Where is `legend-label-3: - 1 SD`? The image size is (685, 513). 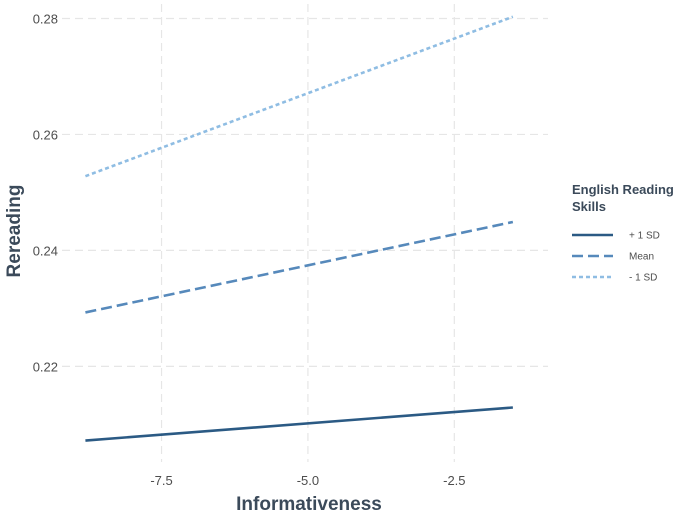
legend-label-3: - 1 SD is located at coordinates (643, 278).